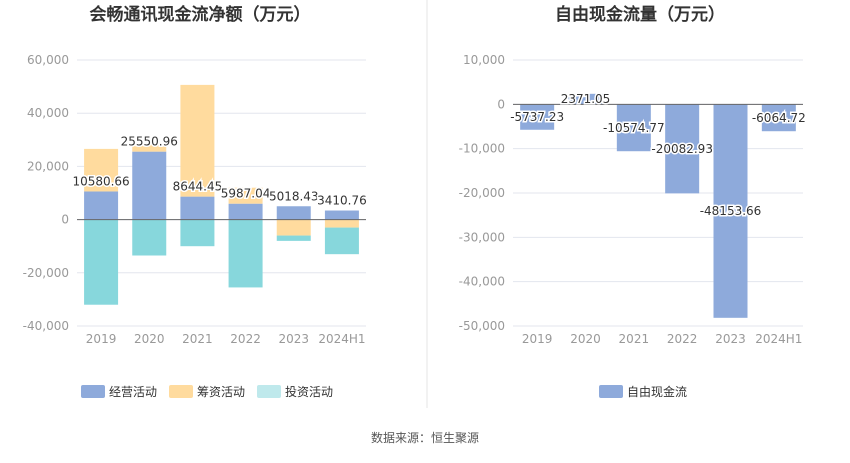 This screenshot has width=850, height=463. What do you see at coordinates (46, 326) in the screenshot?
I see `left-ytick-label: -40,000` at bounding box center [46, 326].